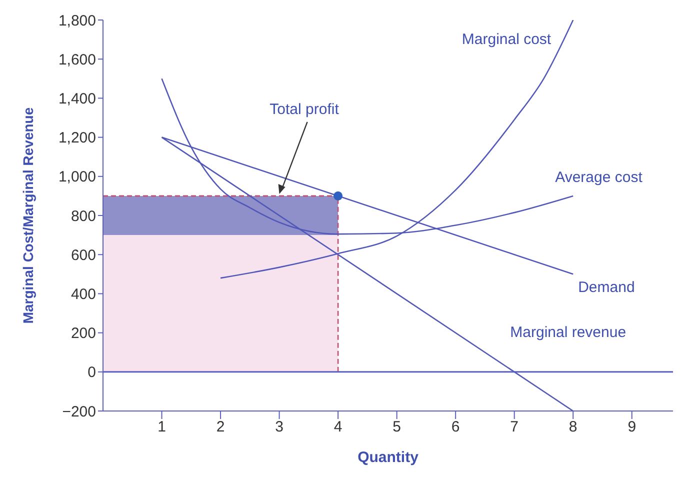  I want to click on series-label: Average cost, so click(599, 177).